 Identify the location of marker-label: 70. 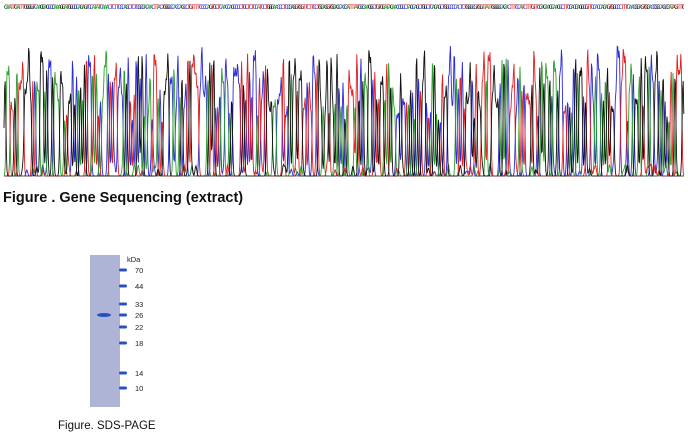
(139, 270).